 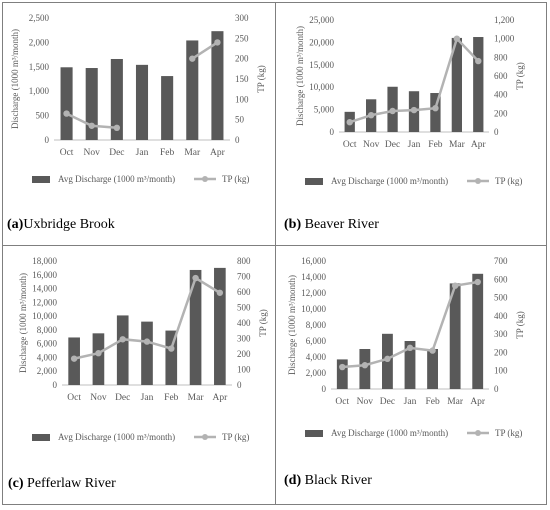 I want to click on caption-d: (d) Black River, so click(x=328, y=481).